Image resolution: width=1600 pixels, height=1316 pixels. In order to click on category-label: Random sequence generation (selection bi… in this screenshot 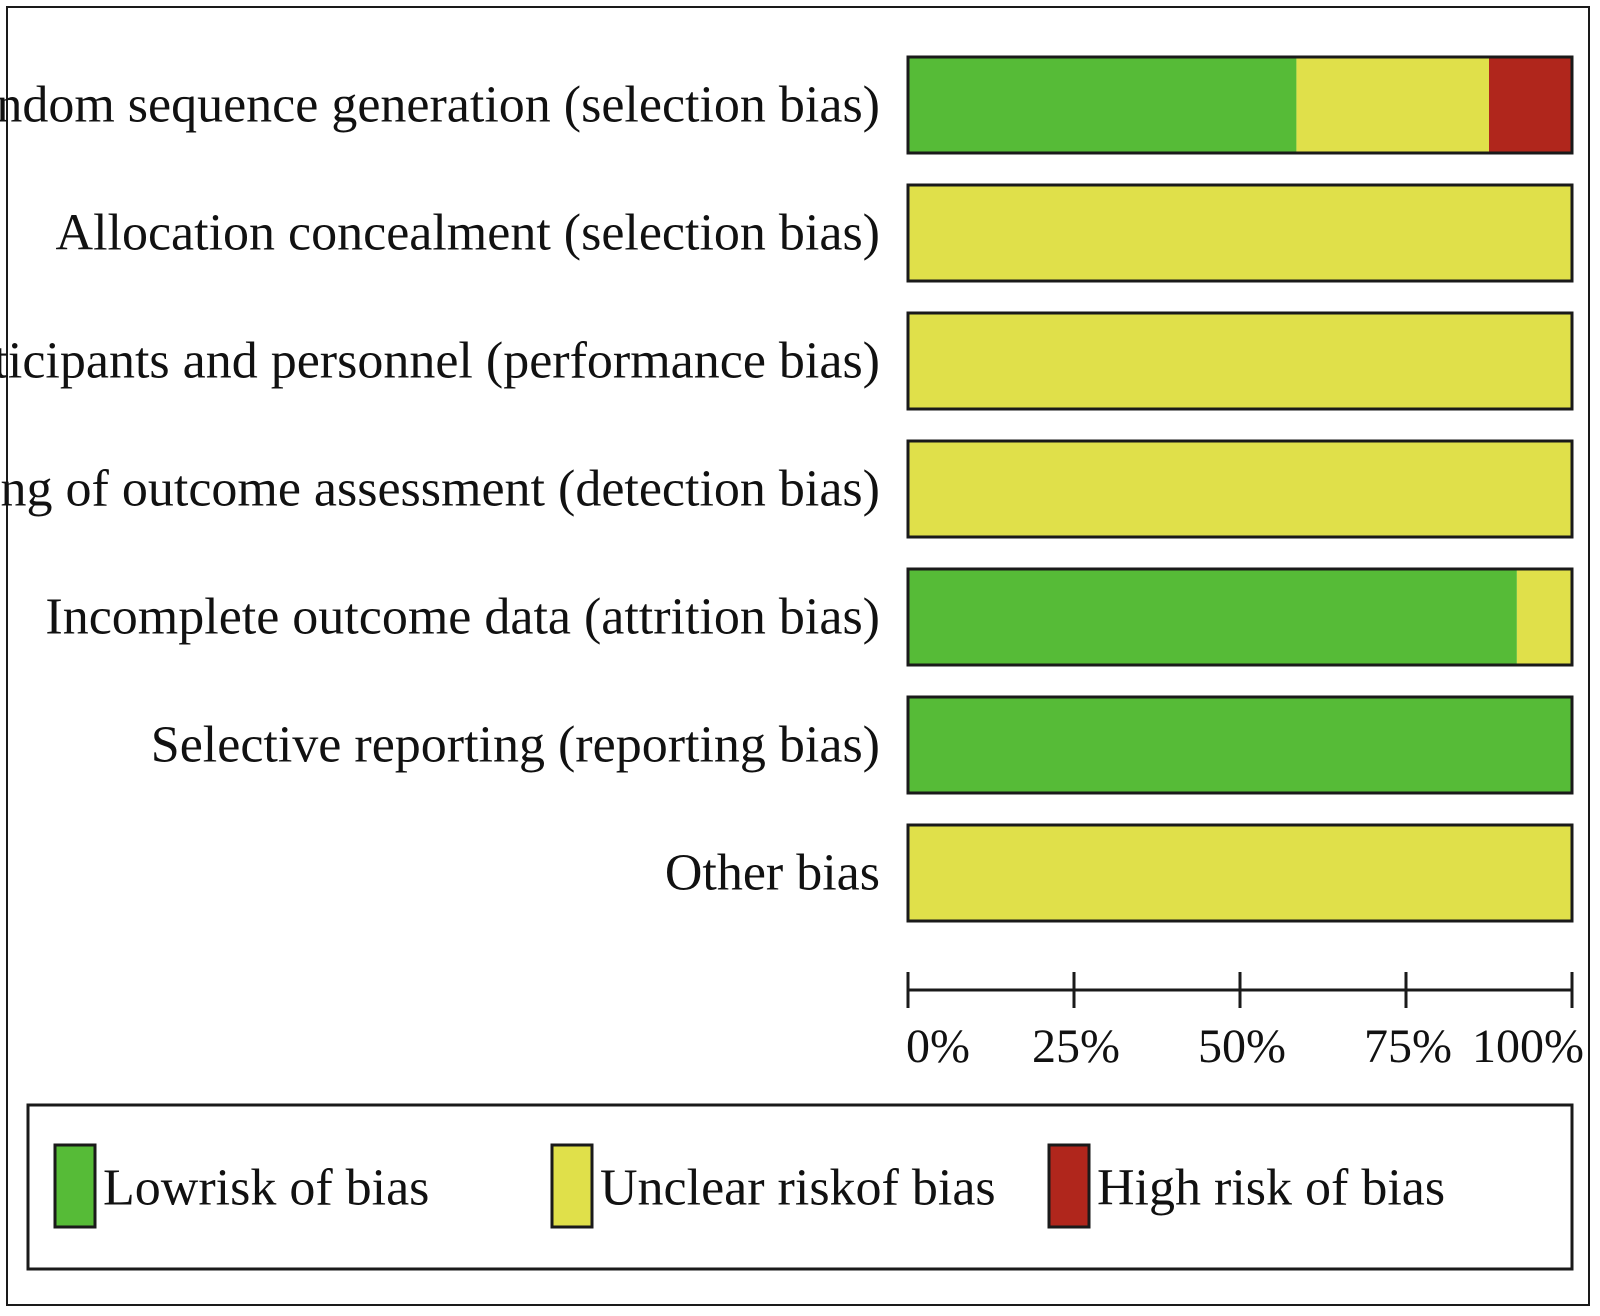, I will do `click(440, 105)`.